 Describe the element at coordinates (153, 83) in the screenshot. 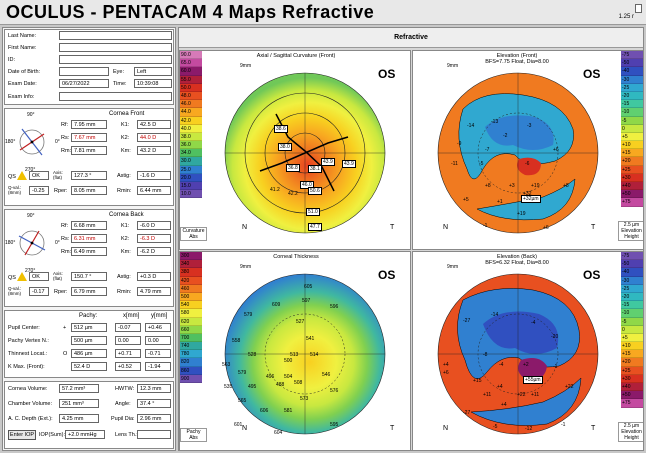

I see `time-field: 10:39:08` at that location.